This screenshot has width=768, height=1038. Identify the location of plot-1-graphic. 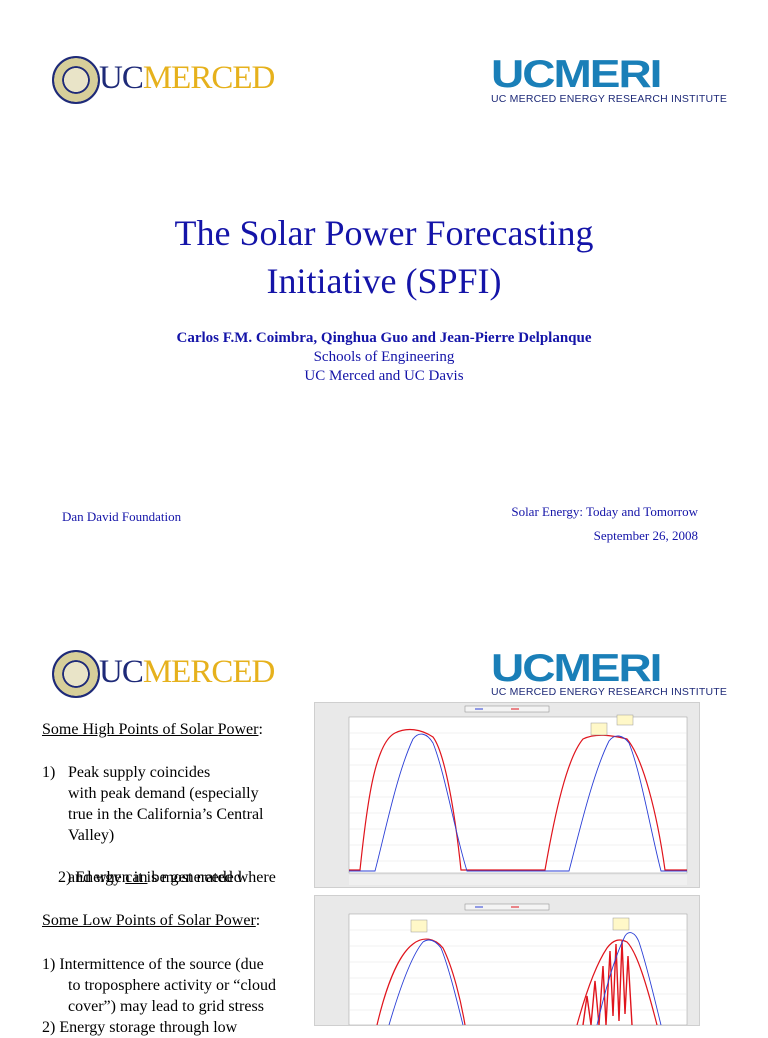
(518, 795).